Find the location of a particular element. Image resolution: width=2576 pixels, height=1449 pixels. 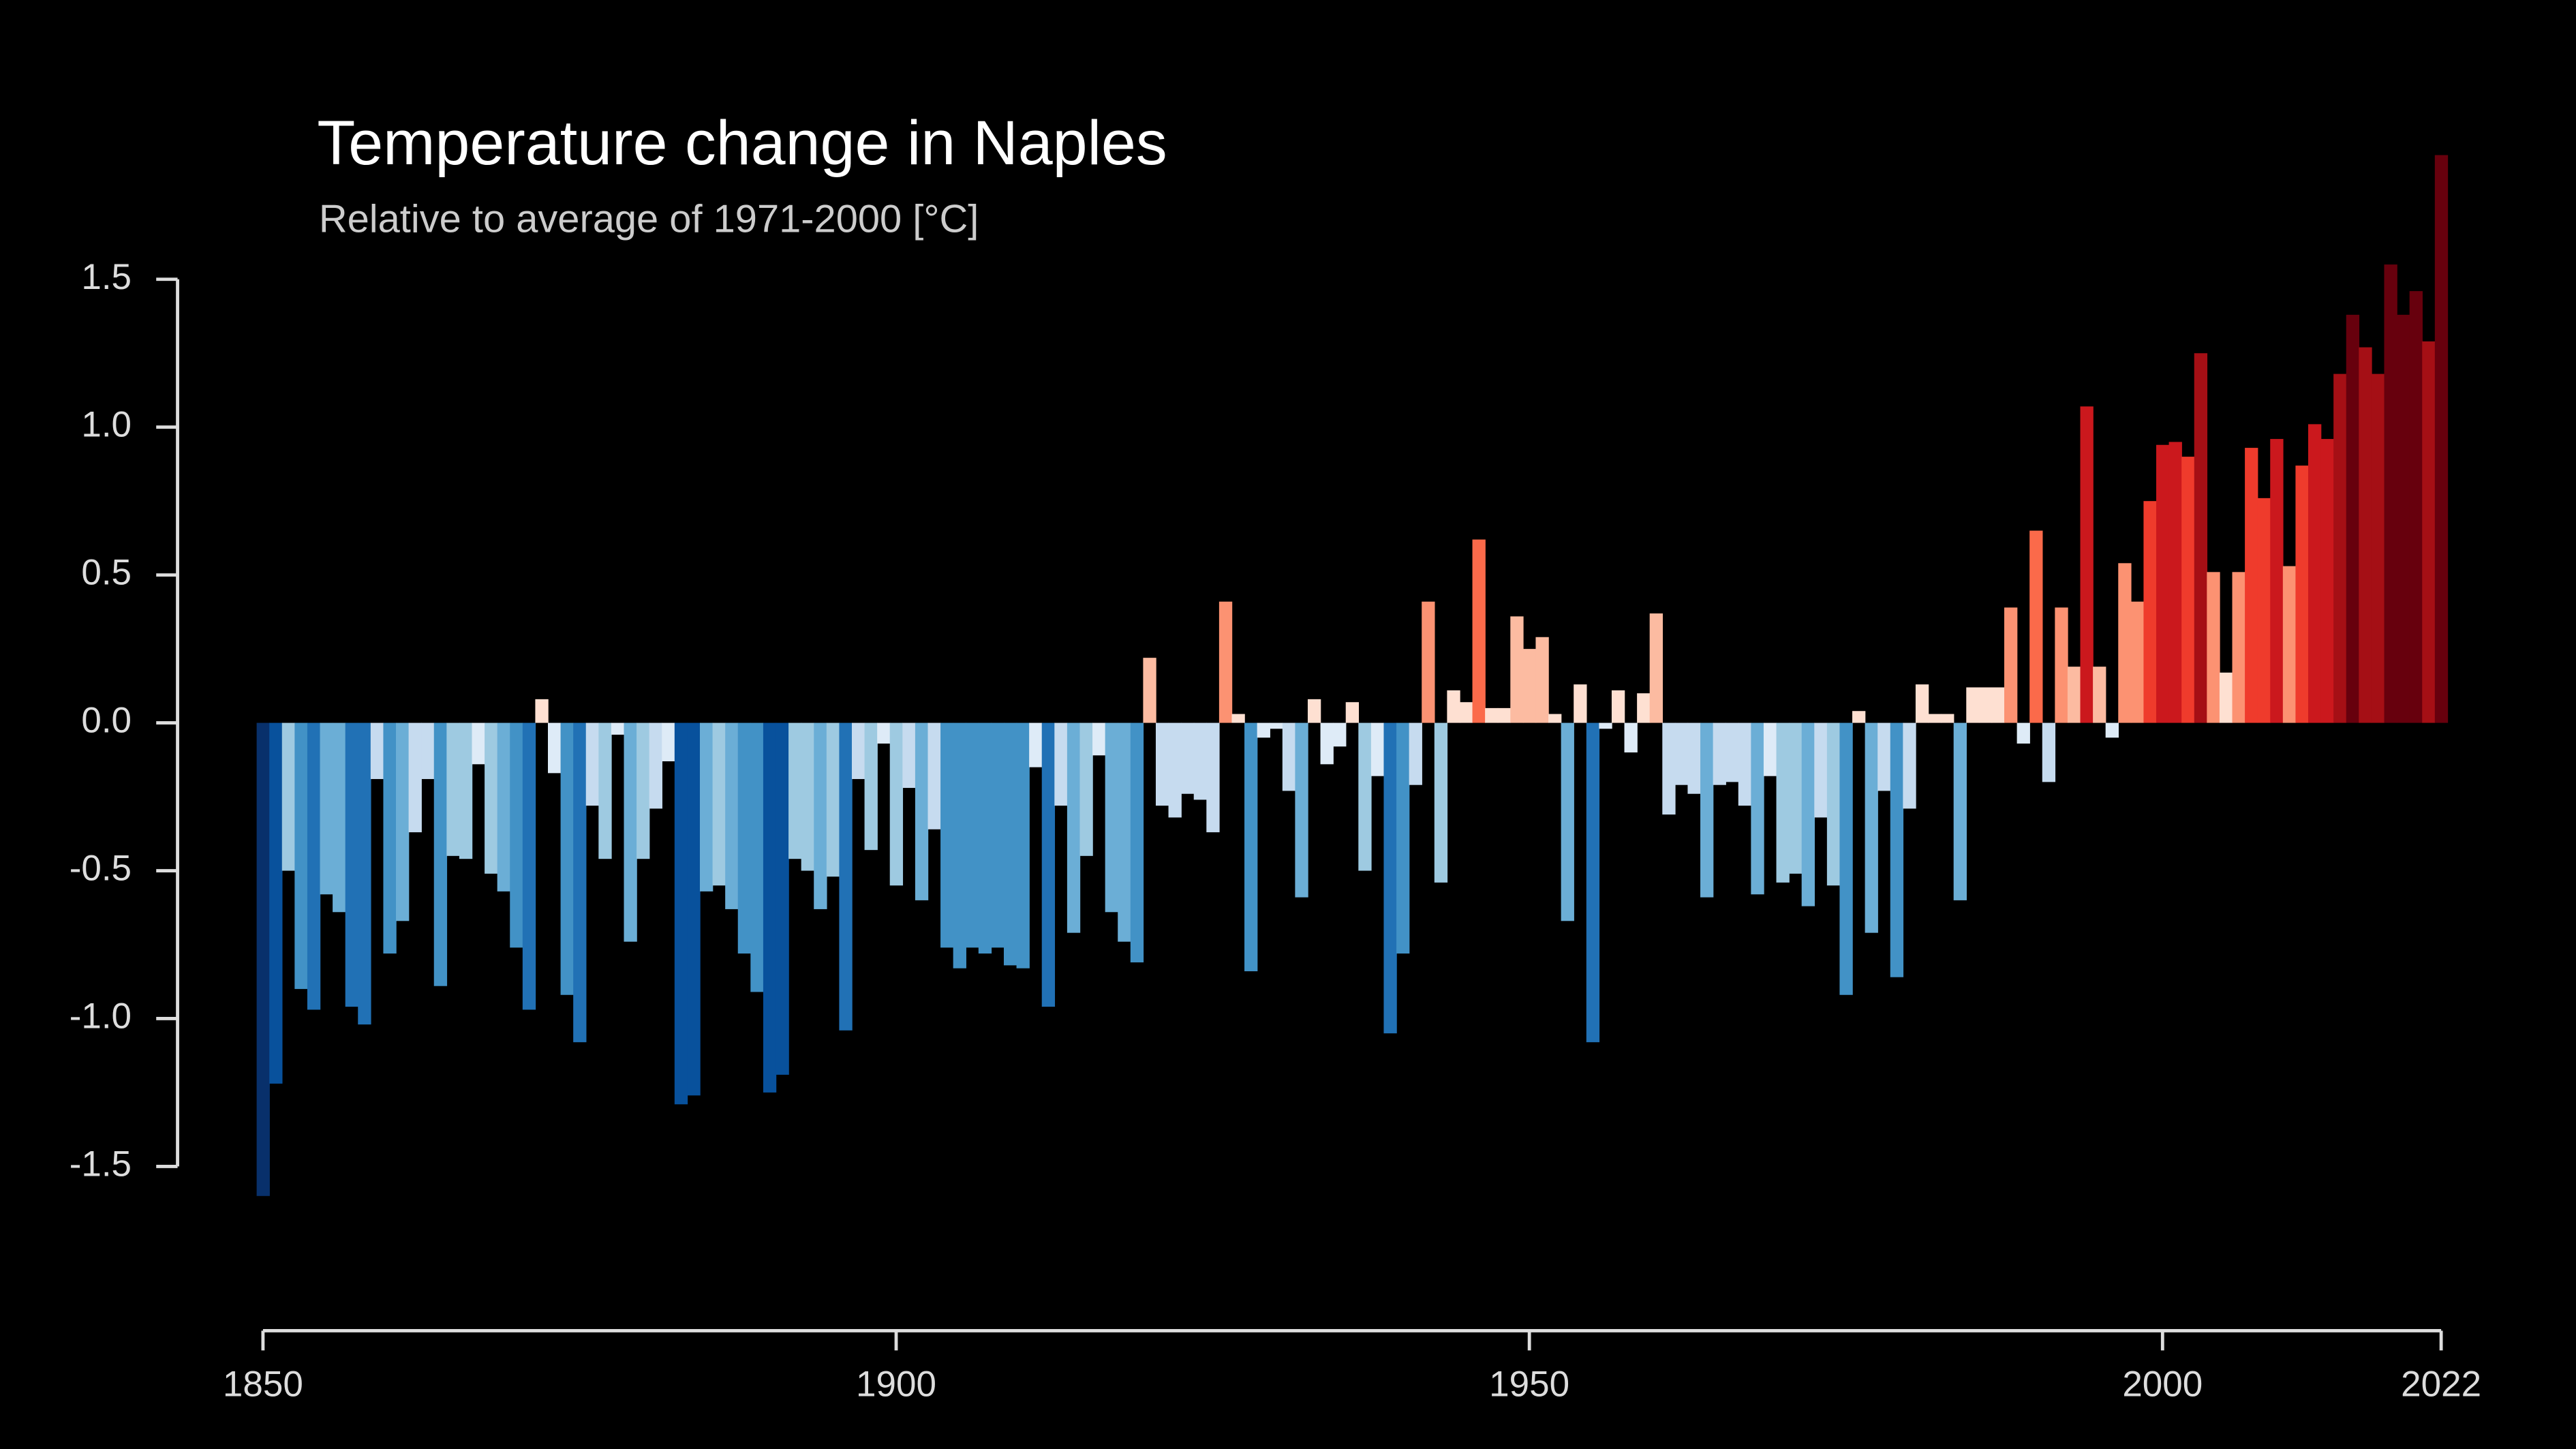

y-tick-label: -0.5 is located at coordinates (101, 869).